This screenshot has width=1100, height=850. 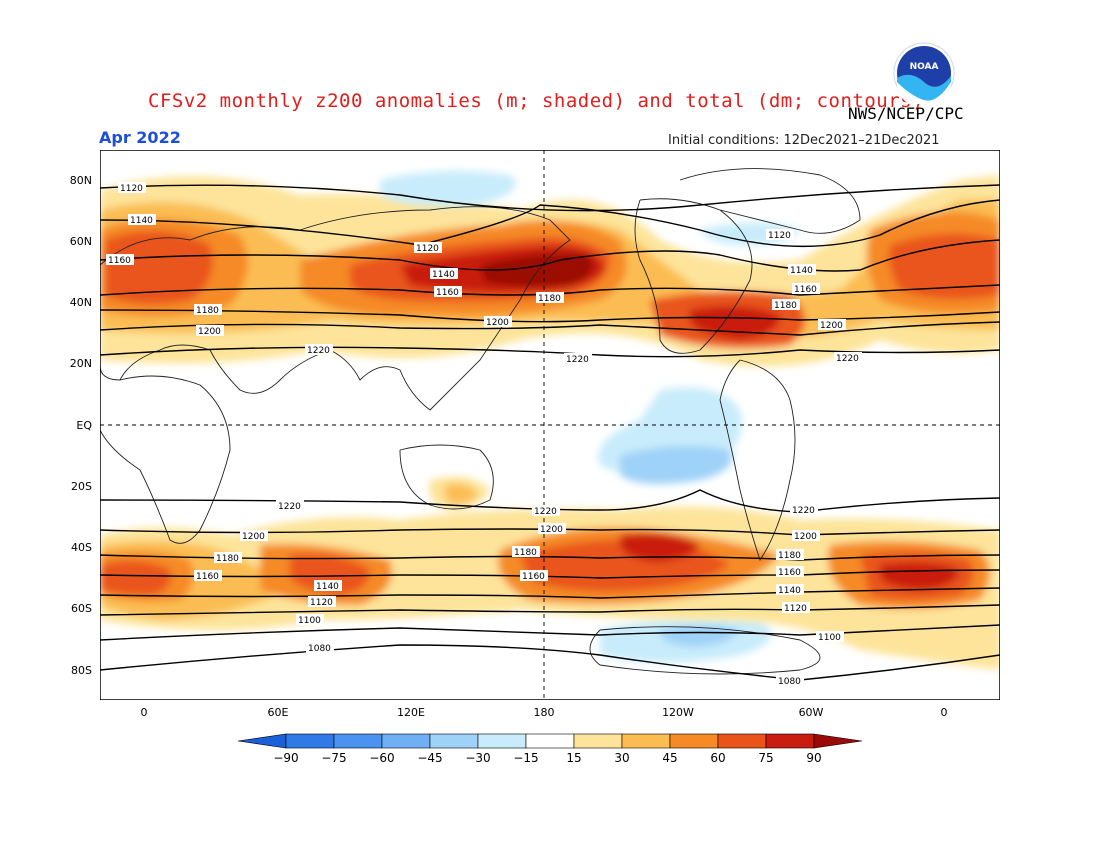 I want to click on latitude-axis: 80N 60N 40N 20N EQ 20S 40S 60S 80S, so click(x=81, y=425).